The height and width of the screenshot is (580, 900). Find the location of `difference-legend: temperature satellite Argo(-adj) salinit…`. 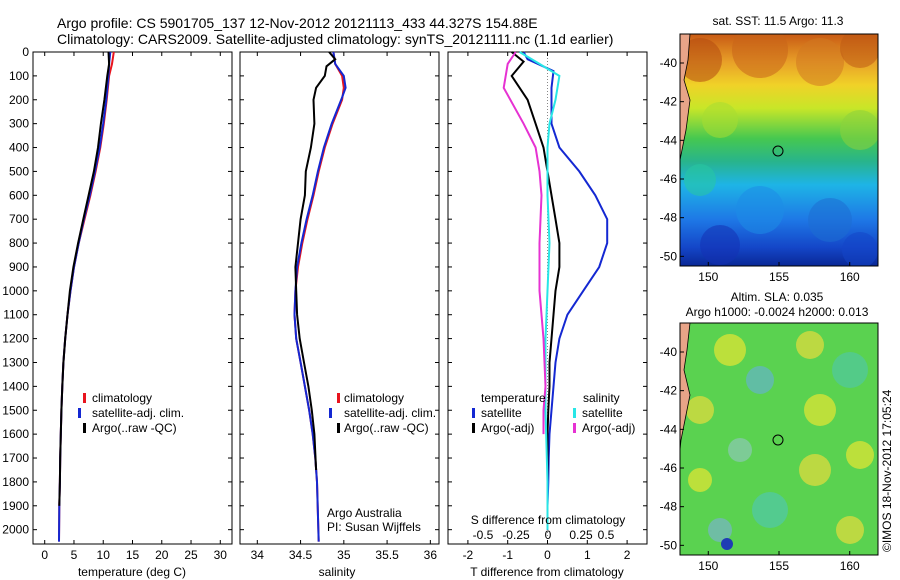

difference-legend: temperature satellite Argo(-adj) salinit… is located at coordinates (553, 413).